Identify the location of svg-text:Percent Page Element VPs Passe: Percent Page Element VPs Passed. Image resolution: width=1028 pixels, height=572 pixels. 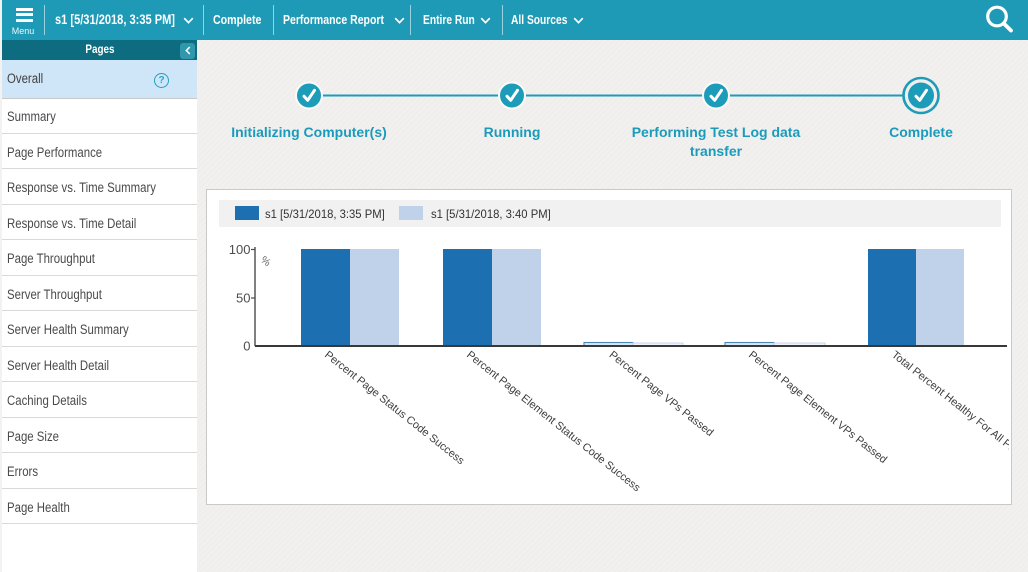
(817, 407).